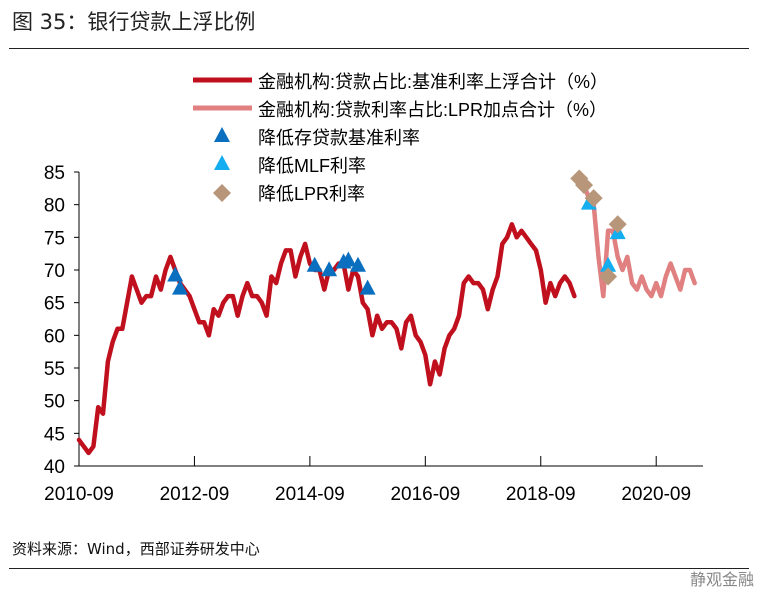  I want to click on x-tick-label: 2010-09, so click(79, 494).